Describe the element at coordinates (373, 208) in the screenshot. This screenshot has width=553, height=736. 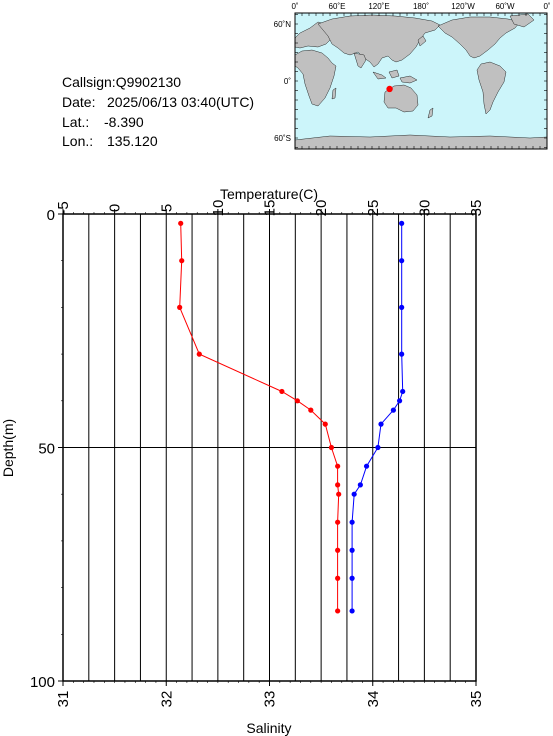
I see `temperature-tick-label: 25` at that location.